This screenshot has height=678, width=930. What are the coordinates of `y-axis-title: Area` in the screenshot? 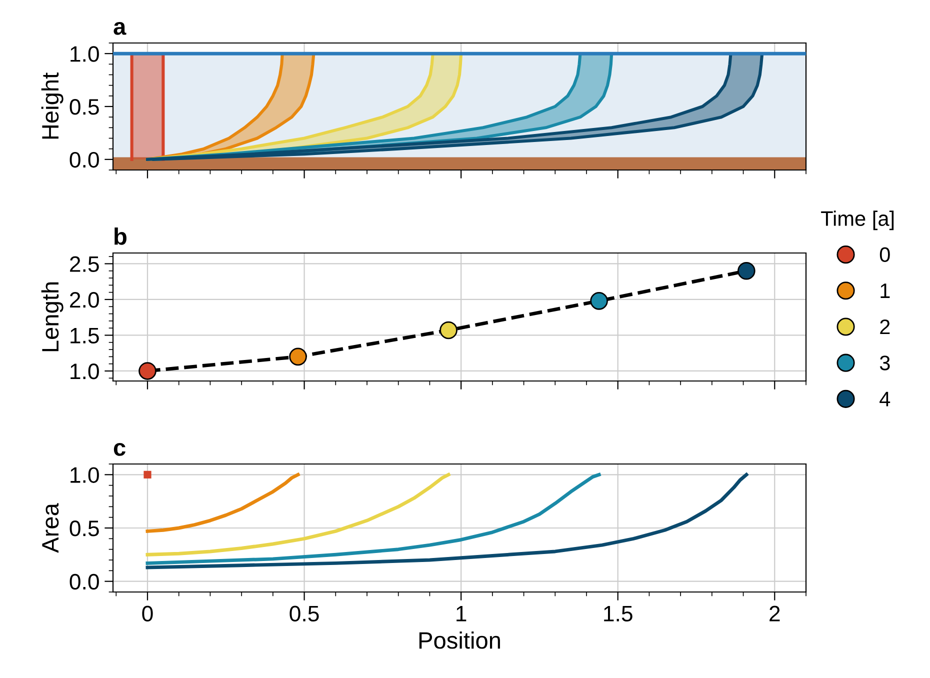 It's located at (50, 528).